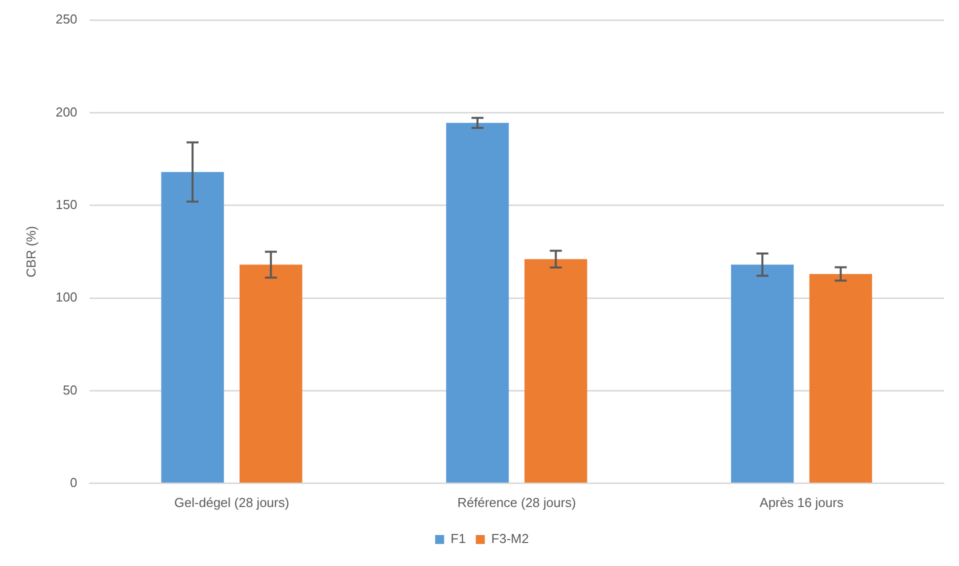 The width and height of the screenshot is (959, 566). I want to click on x-tick-label: Référence (28 jours), so click(516, 502).